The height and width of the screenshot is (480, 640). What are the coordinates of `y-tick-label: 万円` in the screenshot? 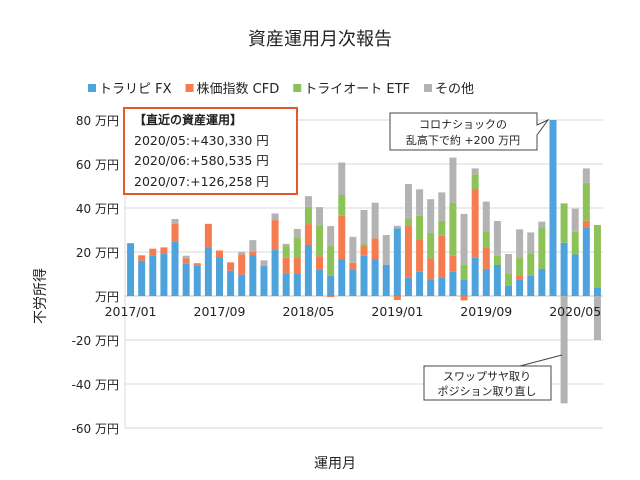 It's located at (107, 297).